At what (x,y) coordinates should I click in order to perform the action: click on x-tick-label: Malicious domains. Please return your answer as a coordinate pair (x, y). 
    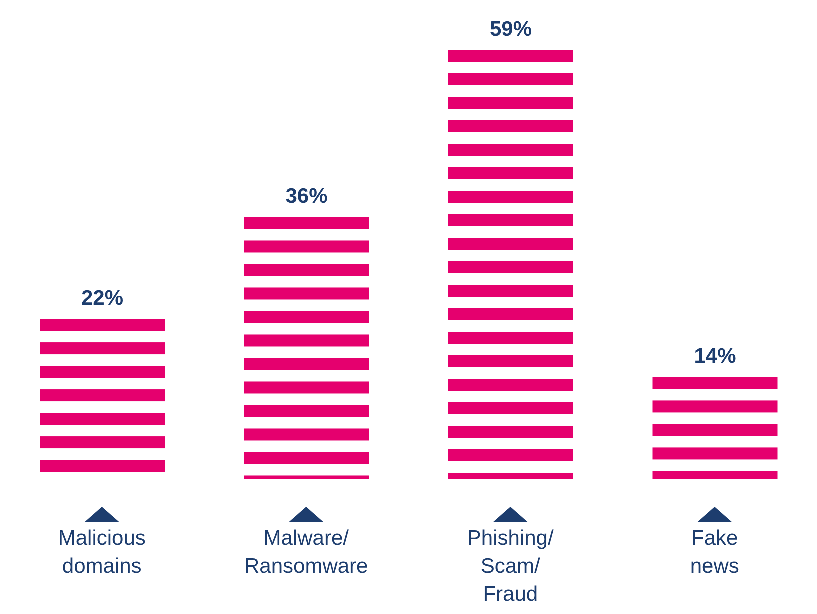
    Looking at the image, I should click on (102, 552).